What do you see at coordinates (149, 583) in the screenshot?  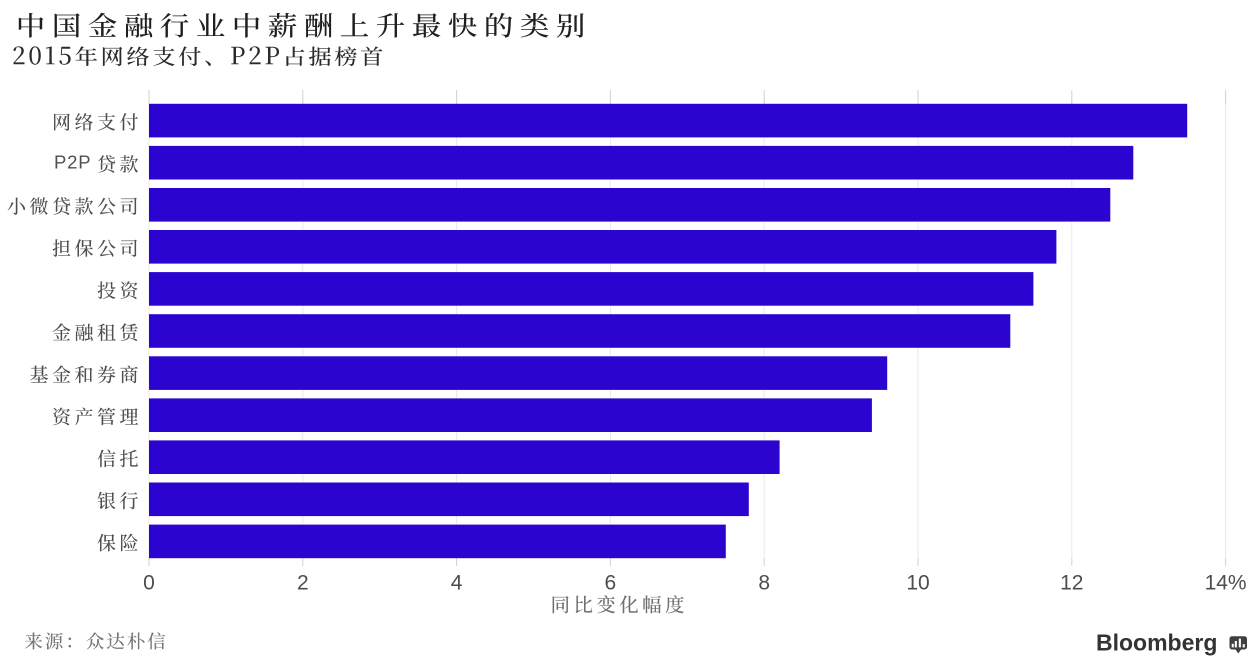 I see `svg-text: 0` at bounding box center [149, 583].